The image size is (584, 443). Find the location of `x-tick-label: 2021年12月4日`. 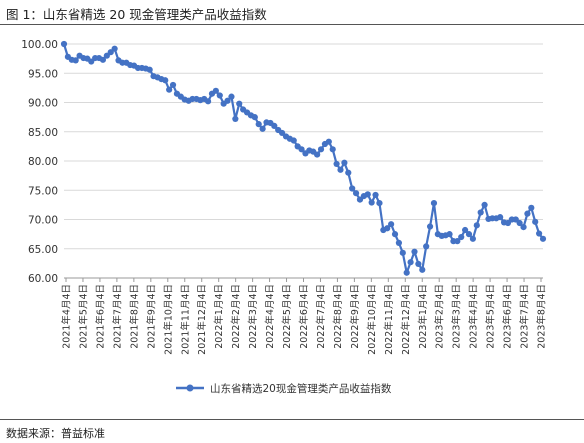

x-tick-label: 2021年12月4日 is located at coordinates (202, 319).